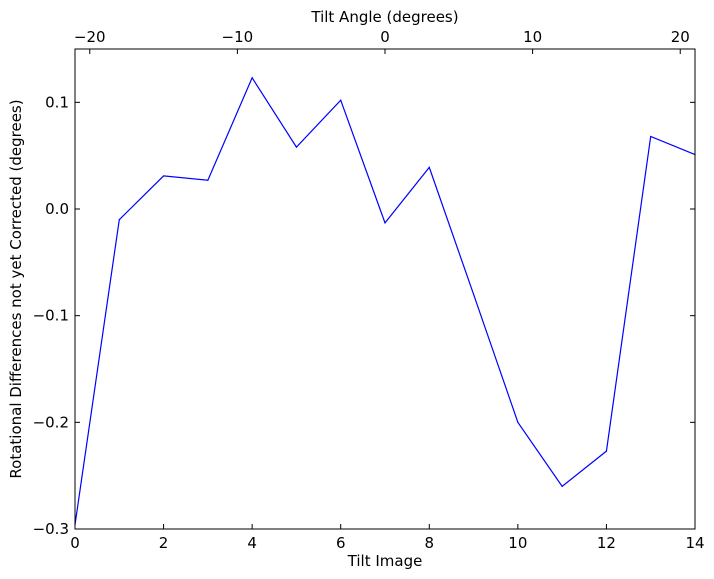 The height and width of the screenshot is (579, 714). Describe the element at coordinates (341, 543) in the screenshot. I see `x-tick-label: 6` at that location.